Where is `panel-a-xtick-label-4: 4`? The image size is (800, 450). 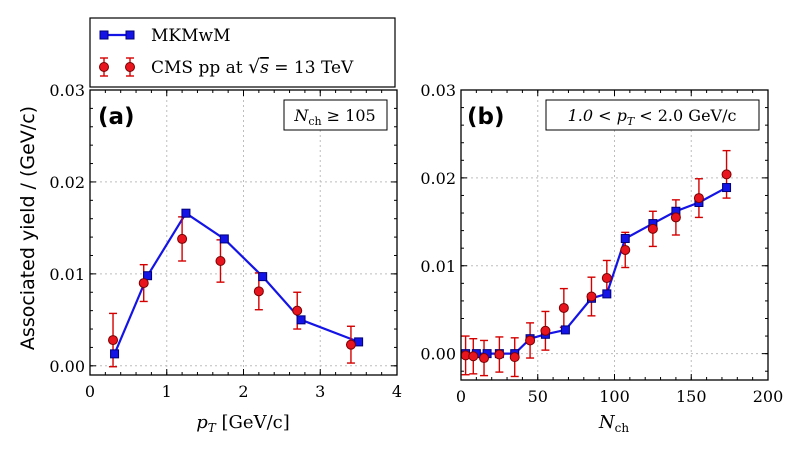
panel-a-xtick-label-4: 4 is located at coordinates (397, 391).